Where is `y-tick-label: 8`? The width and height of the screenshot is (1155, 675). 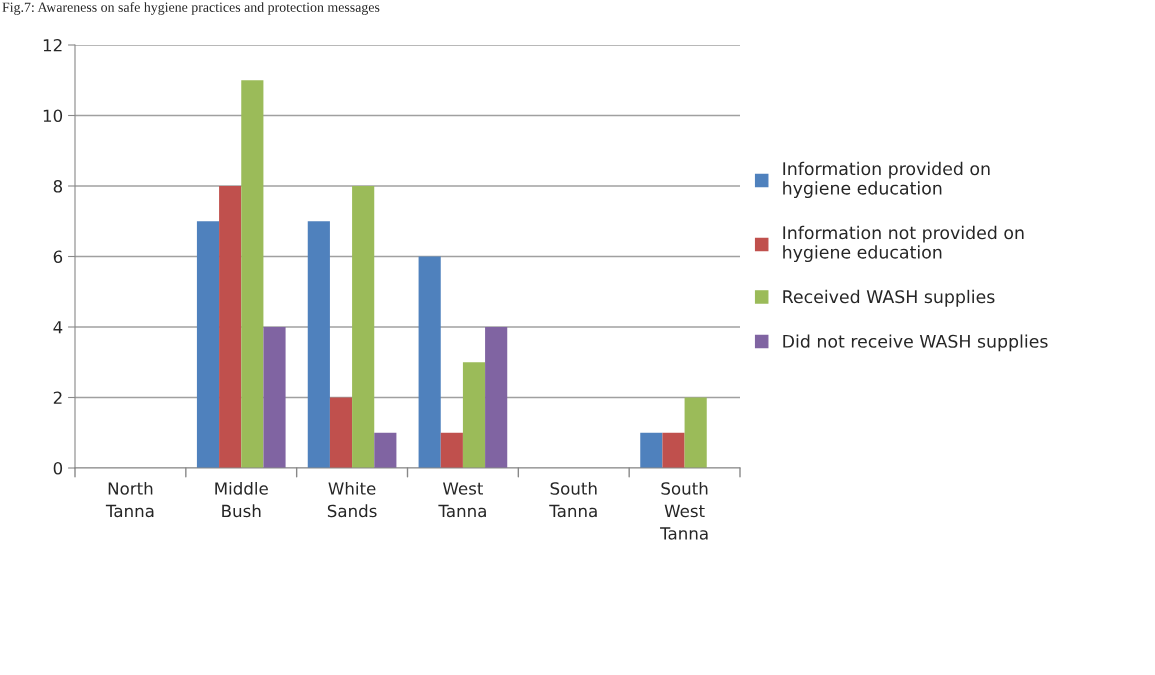
y-tick-label: 8 is located at coordinates (58, 186).